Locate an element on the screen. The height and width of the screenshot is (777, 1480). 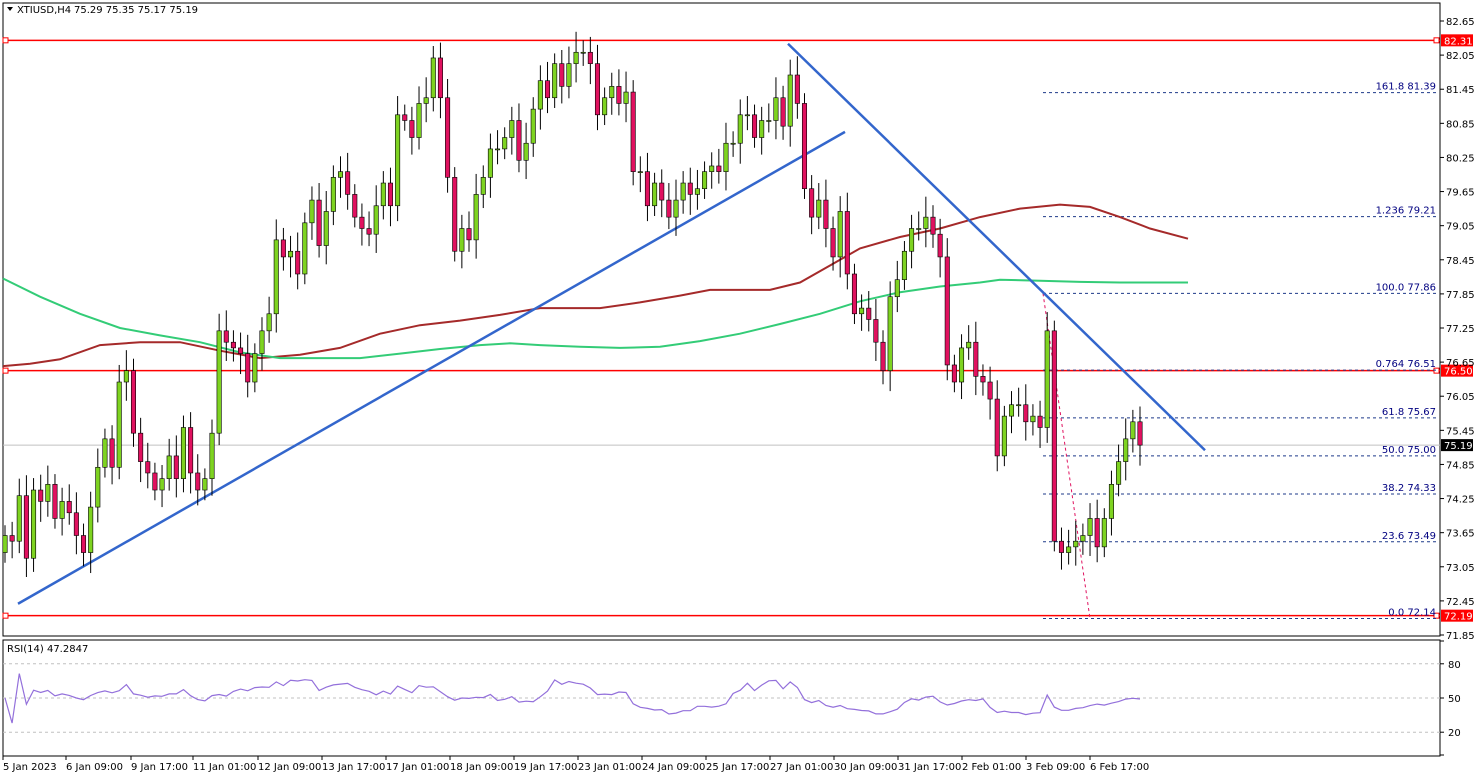
time-tick-label: 19 Jan 17:00 is located at coordinates (545, 767).